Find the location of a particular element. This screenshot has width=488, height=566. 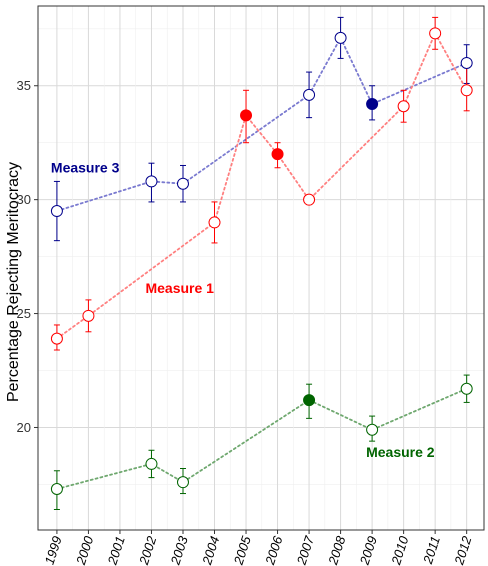

y-axis: 20 25 30 35 is located at coordinates (27, 256).